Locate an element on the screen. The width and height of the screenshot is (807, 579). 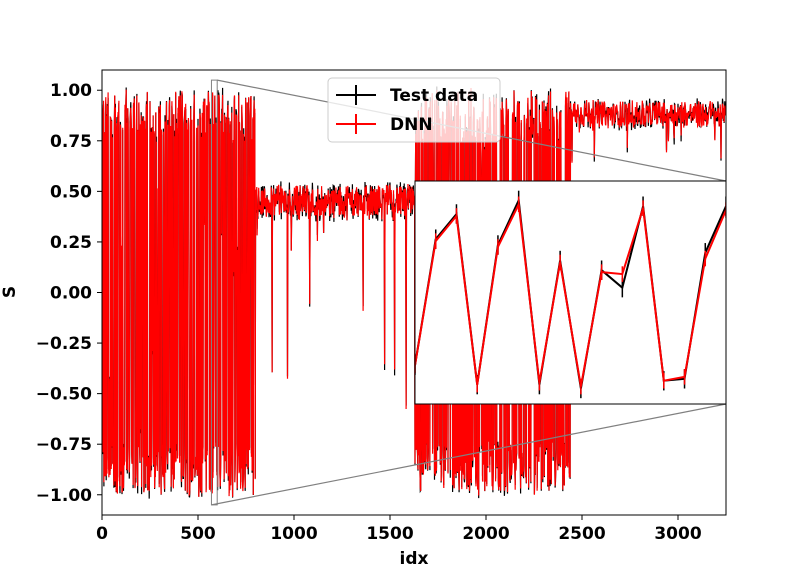
x-tick-label: 500 is located at coordinates (198, 534).